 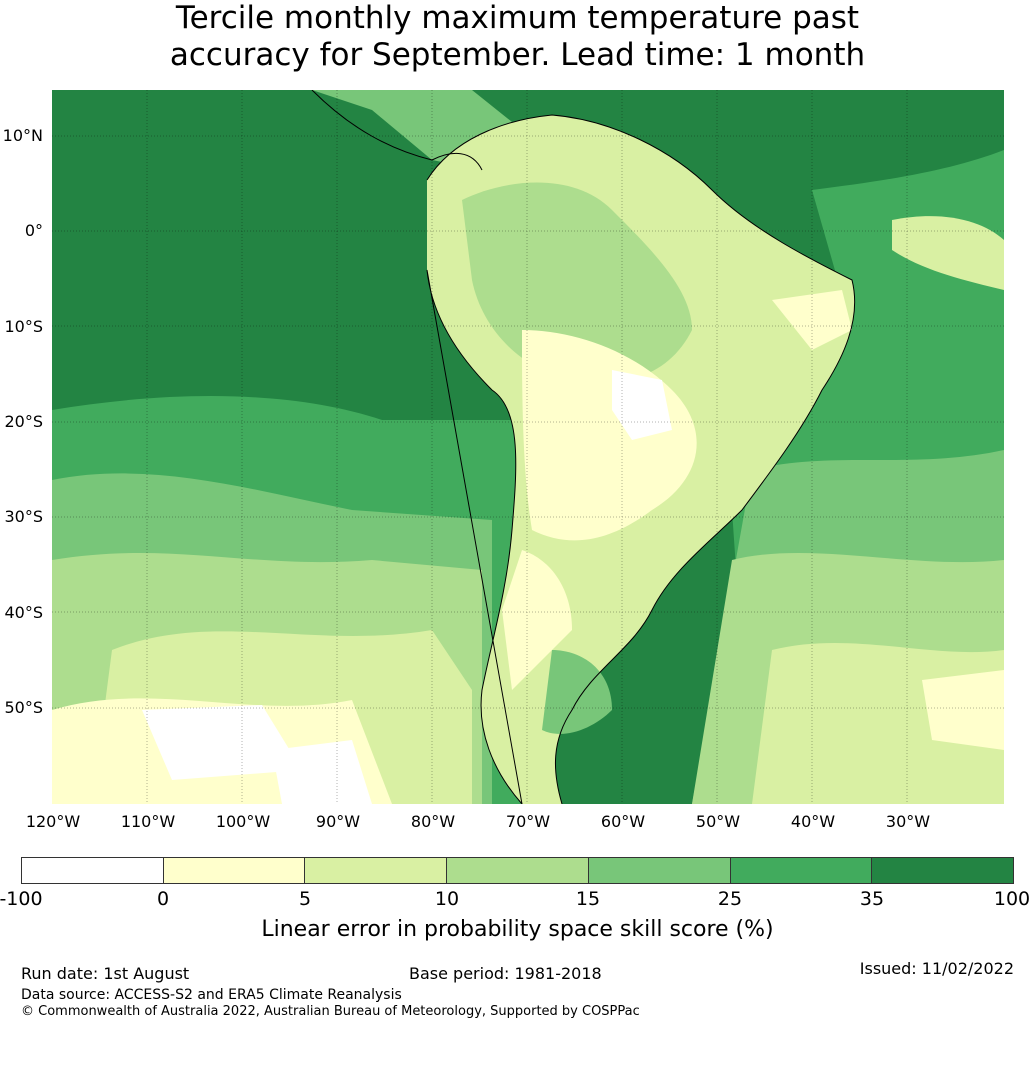 What do you see at coordinates (23, 421) in the screenshot?
I see `lat-label-20s: 20°S` at bounding box center [23, 421].